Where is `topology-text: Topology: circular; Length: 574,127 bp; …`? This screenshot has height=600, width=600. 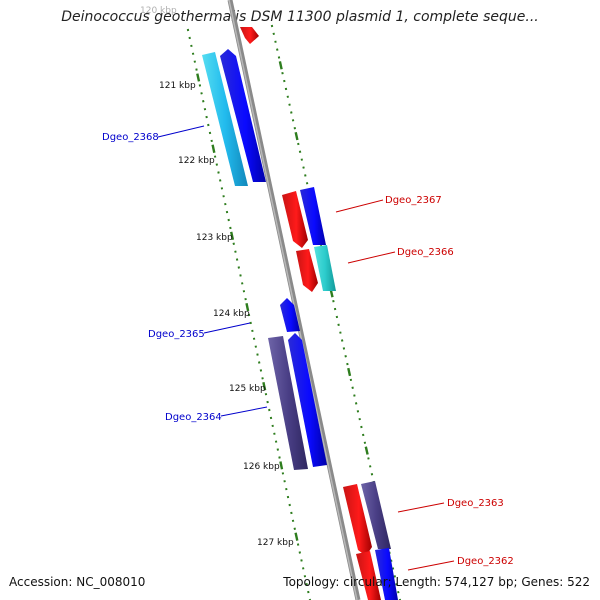
topology-text: Topology: circular; Length: 574,127 bp; … is located at coordinates (436, 582).